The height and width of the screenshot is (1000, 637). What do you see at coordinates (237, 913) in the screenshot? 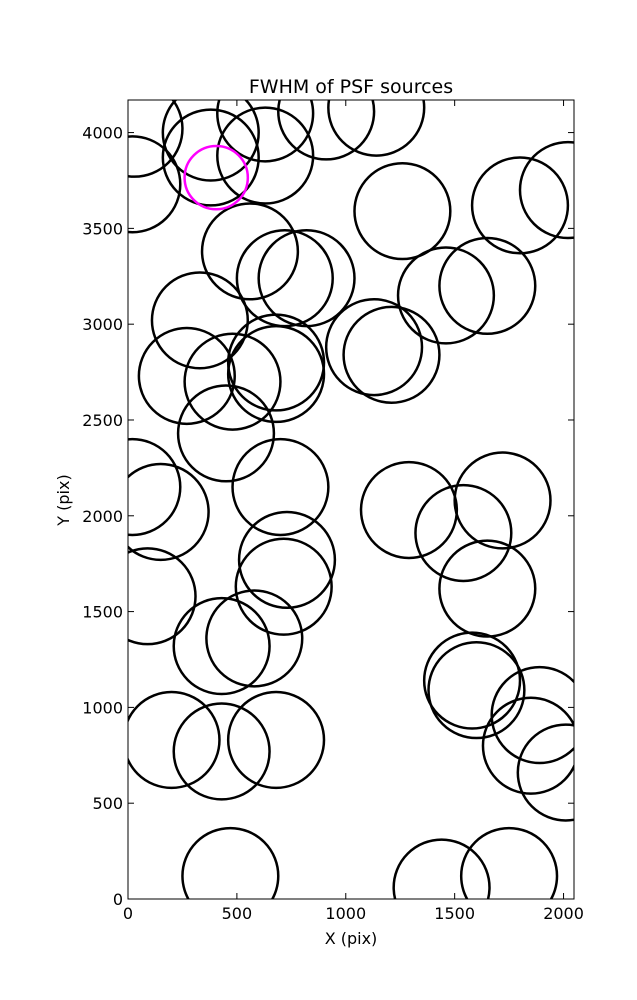
I see `x-tick-label: 500` at bounding box center [237, 913].